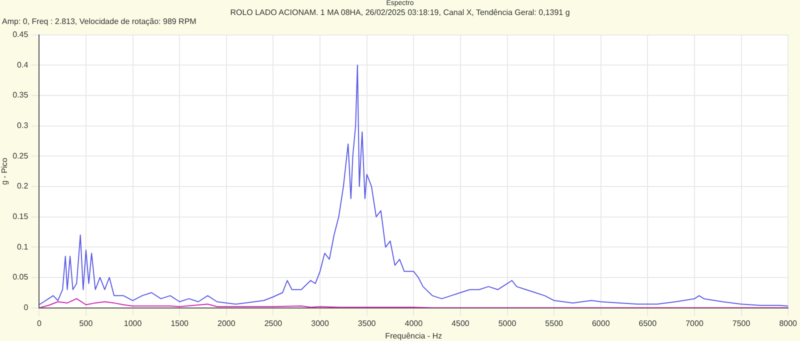  Describe the element at coordinates (20, 217) in the screenshot. I see `y-tick-label: 0.15` at that location.